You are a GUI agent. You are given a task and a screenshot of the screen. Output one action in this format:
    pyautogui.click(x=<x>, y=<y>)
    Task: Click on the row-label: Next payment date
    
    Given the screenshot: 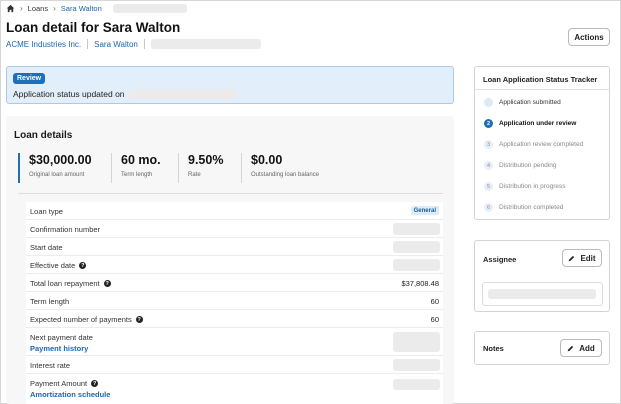 What is the action you would take?
    pyautogui.click(x=61, y=337)
    